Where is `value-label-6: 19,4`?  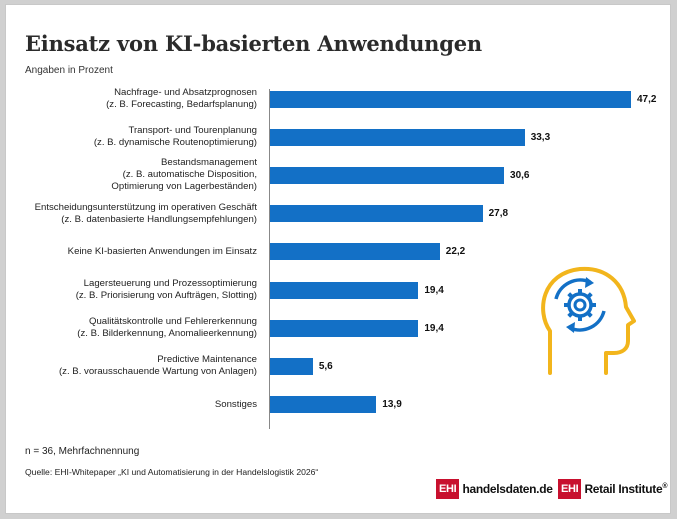 value-label-6: 19,4 is located at coordinates (434, 290).